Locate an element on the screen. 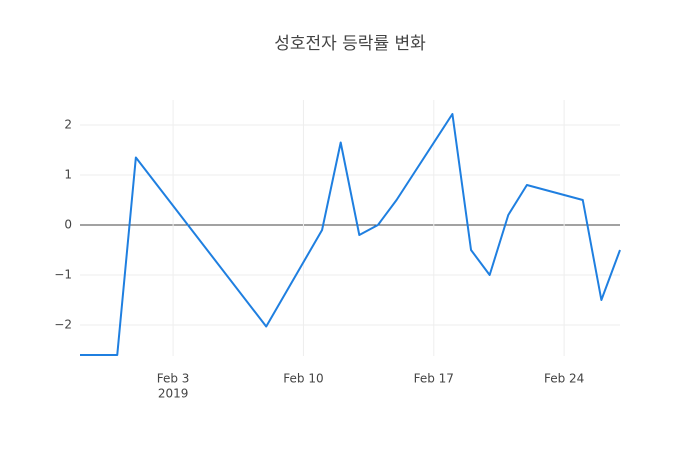  y-tick-label: 0 is located at coordinates (68, 225).